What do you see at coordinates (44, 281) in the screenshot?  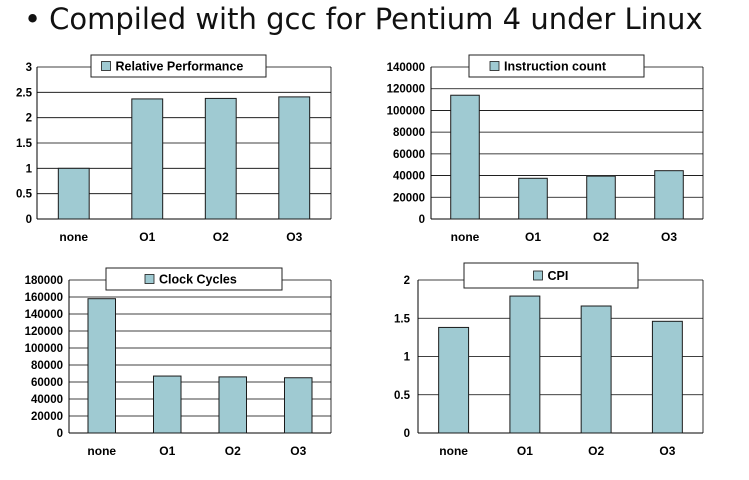 I see `y-tick-label: 180000` at bounding box center [44, 281].